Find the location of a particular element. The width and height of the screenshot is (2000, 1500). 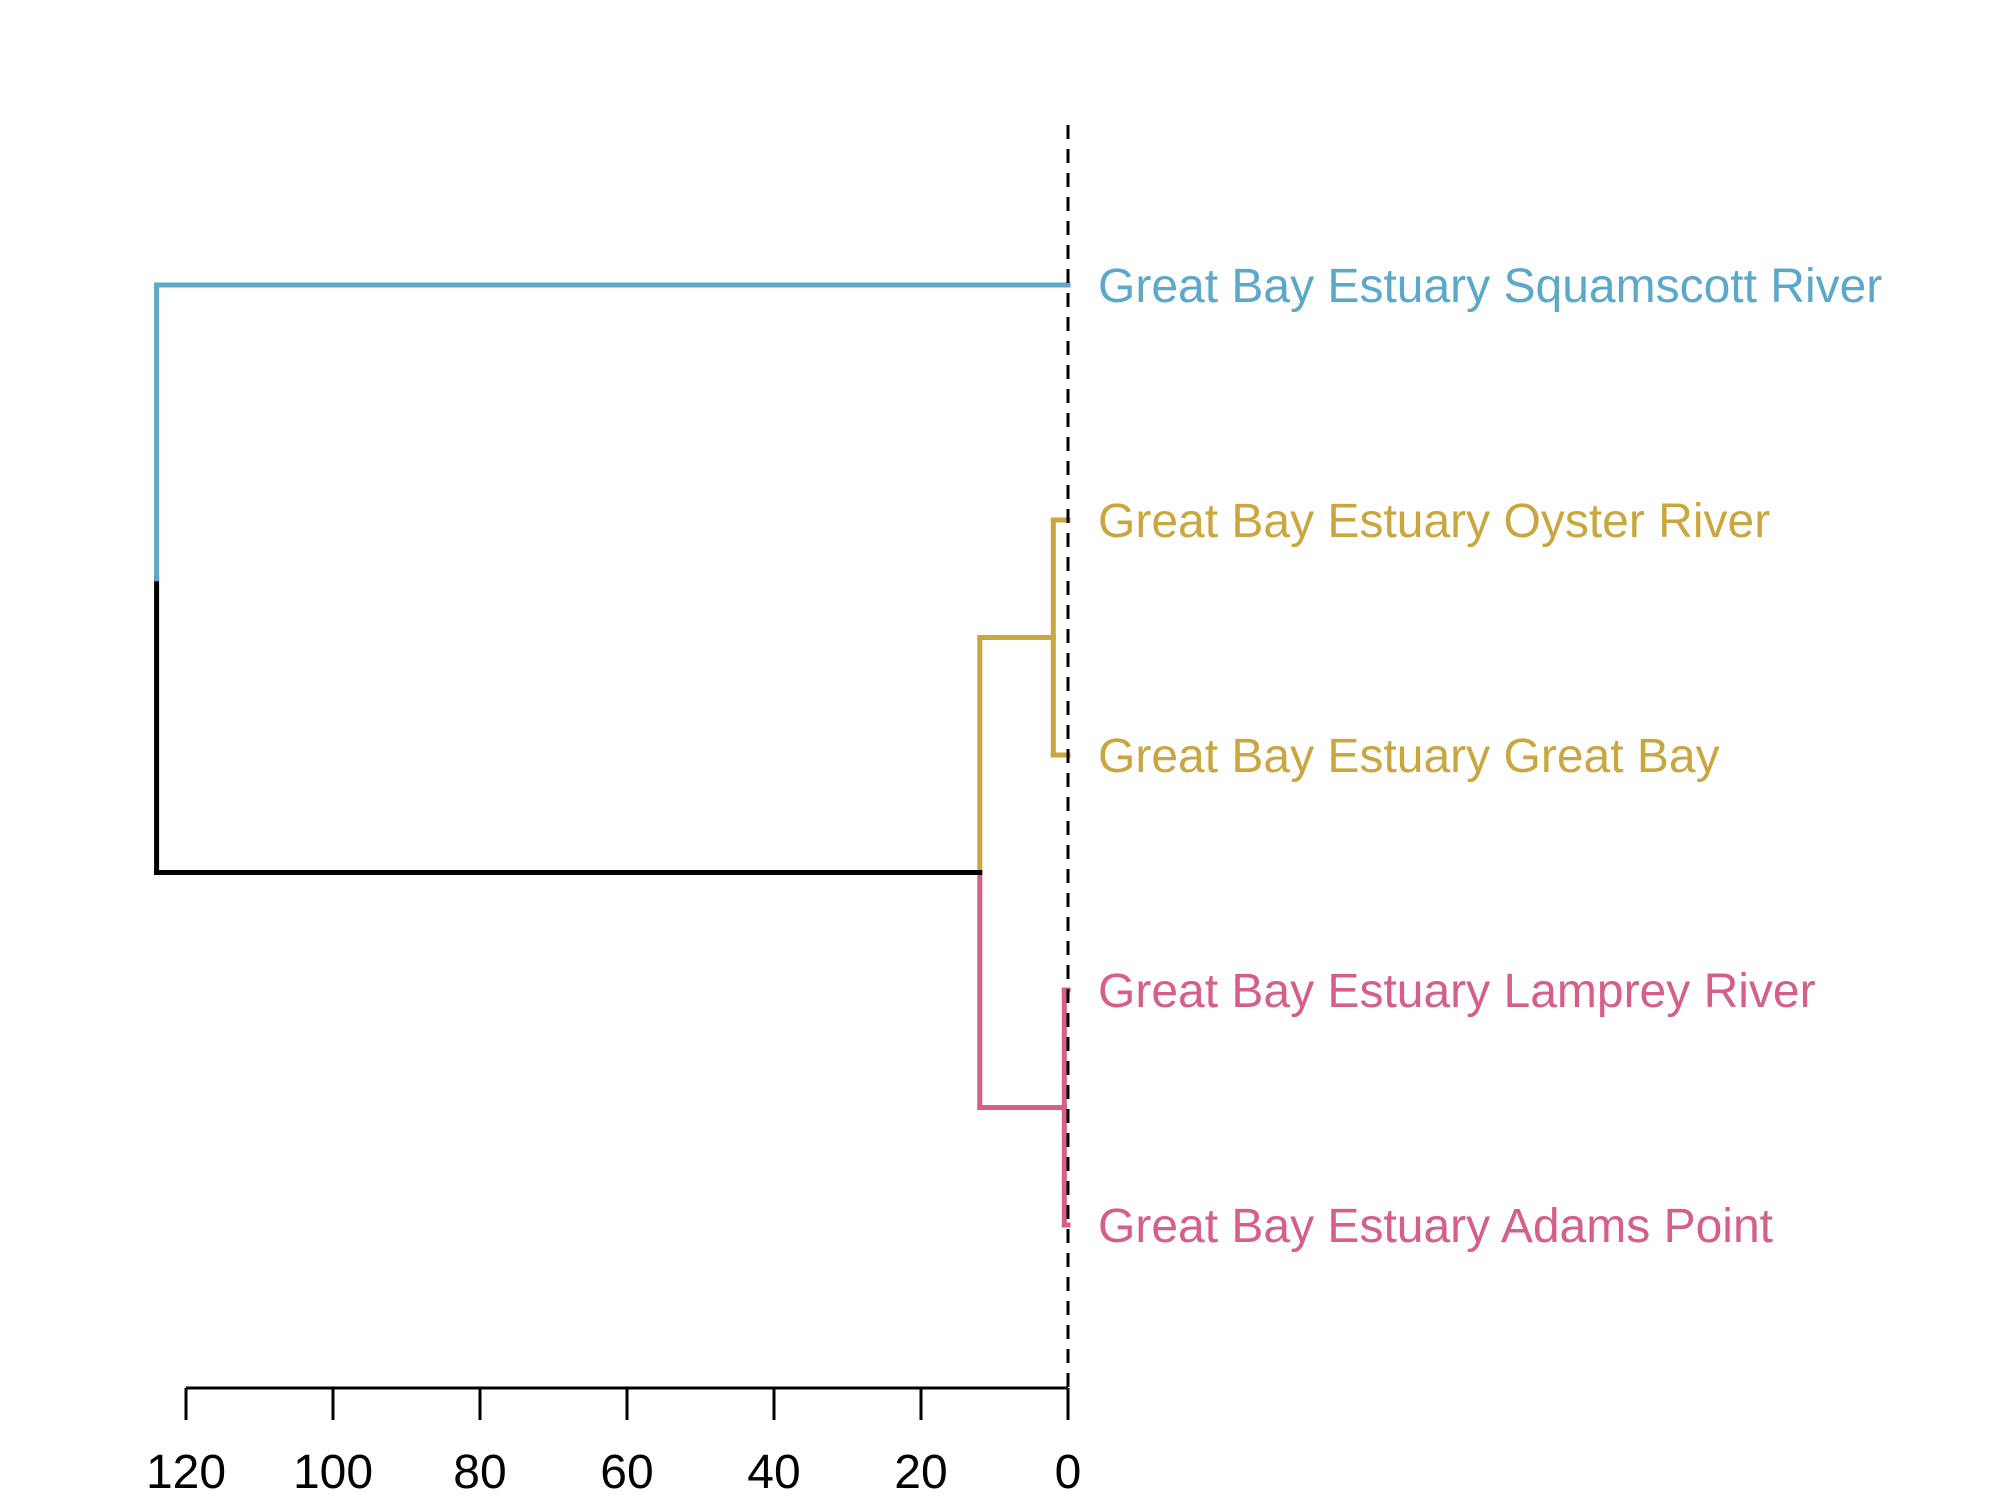

x-axis-tick-label: 100 is located at coordinates (333, 1472).